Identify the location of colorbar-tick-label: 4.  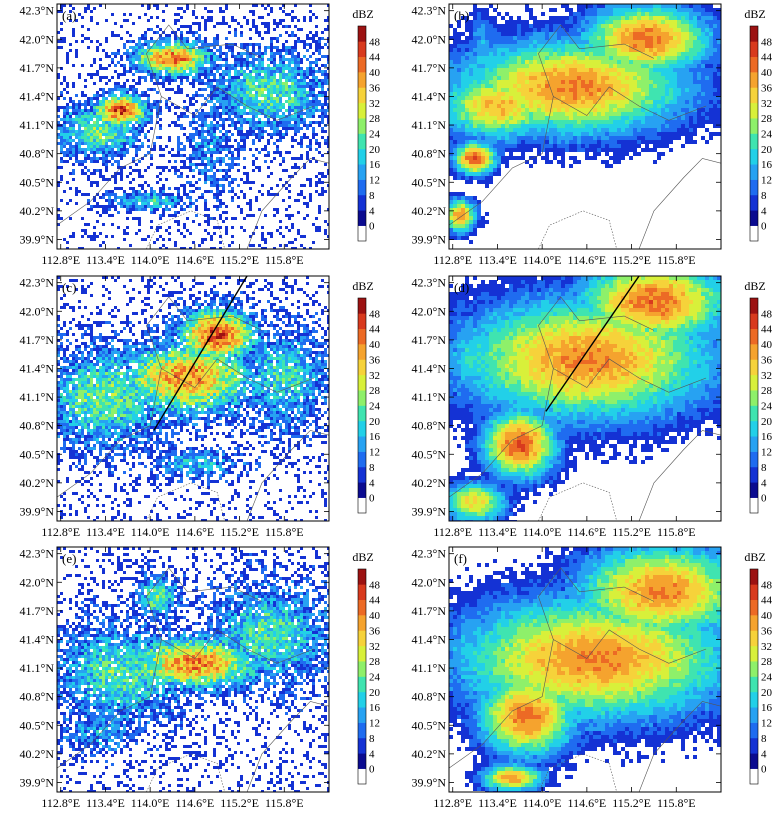
(372, 211).